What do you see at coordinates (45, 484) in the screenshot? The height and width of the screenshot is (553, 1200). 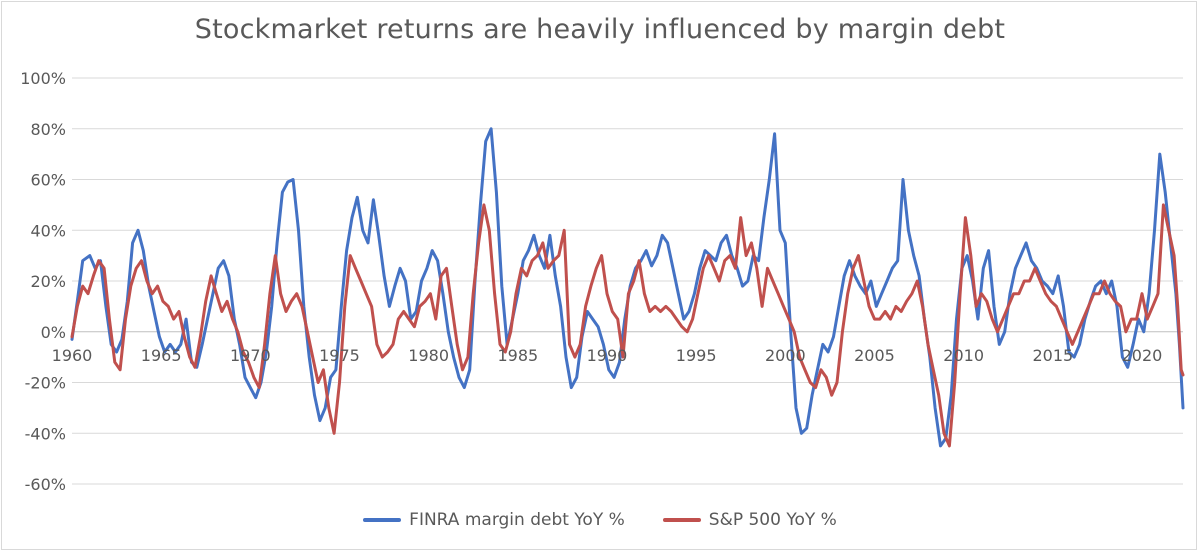 I see `y-tick-label: -60%` at bounding box center [45, 484].